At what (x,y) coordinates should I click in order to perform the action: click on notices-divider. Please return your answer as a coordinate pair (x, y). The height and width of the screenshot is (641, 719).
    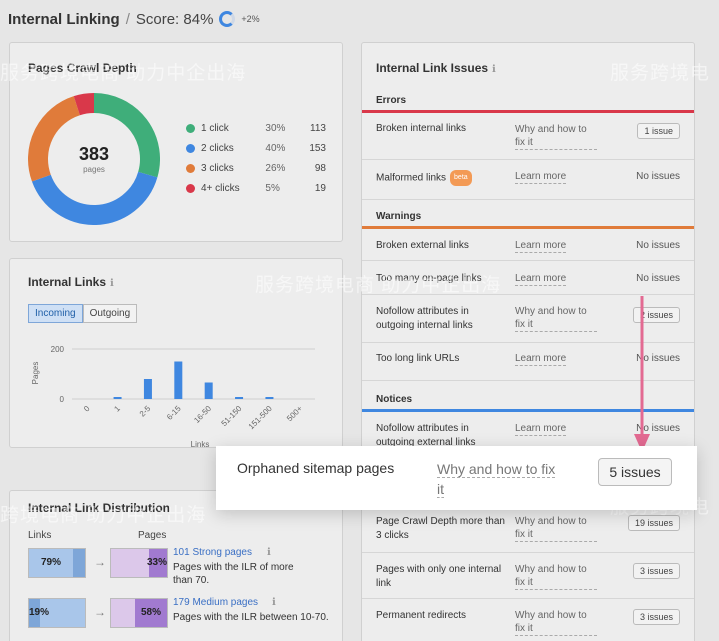
    Looking at the image, I should click on (528, 410).